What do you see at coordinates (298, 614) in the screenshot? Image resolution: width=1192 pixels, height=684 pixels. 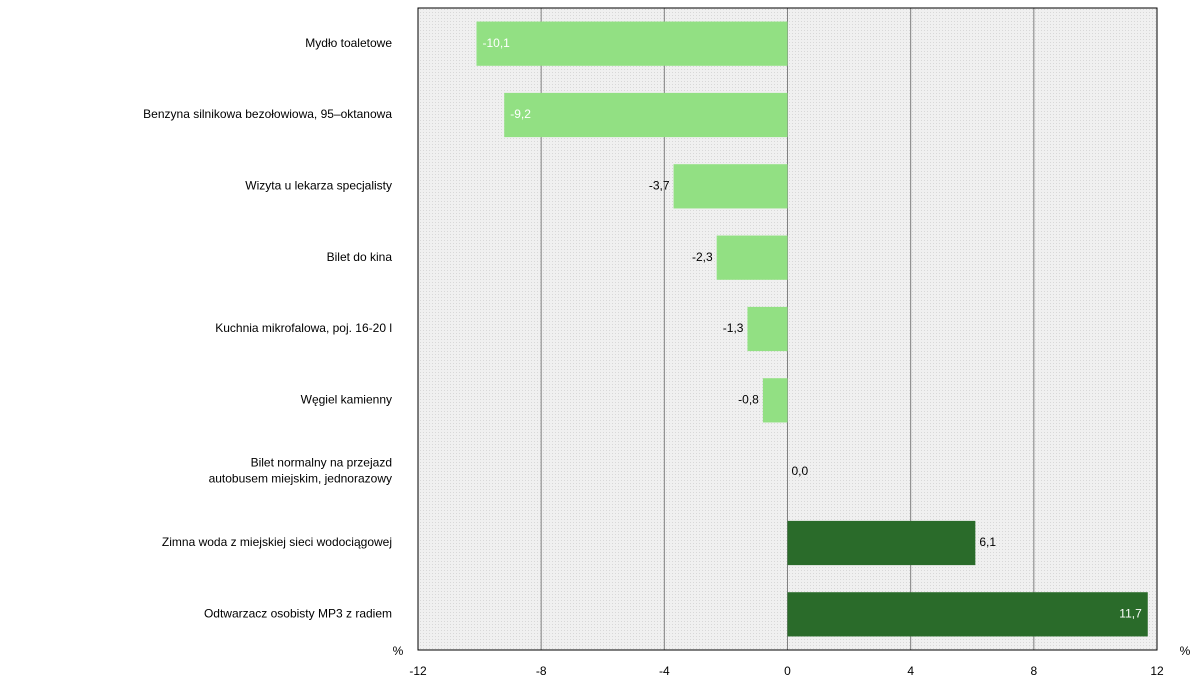 I see `y-tick-label: Odtwarzacz osobisty MP3 z radiem` at bounding box center [298, 614].